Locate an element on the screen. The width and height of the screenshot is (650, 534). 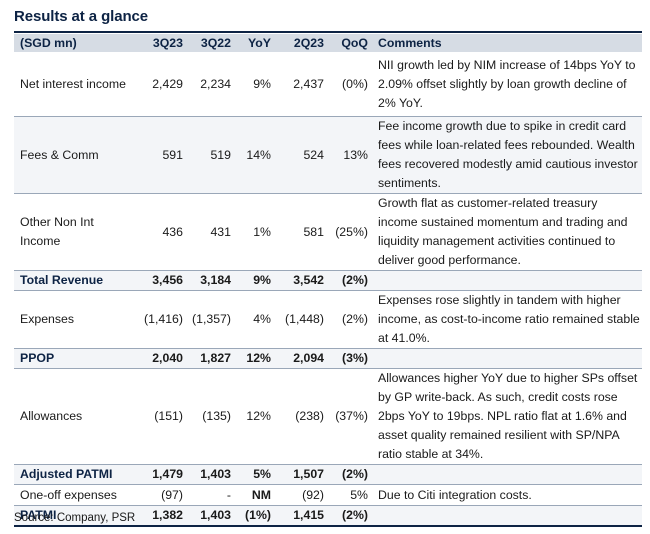
cell-2q23: 1,415 is located at coordinates (301, 516).